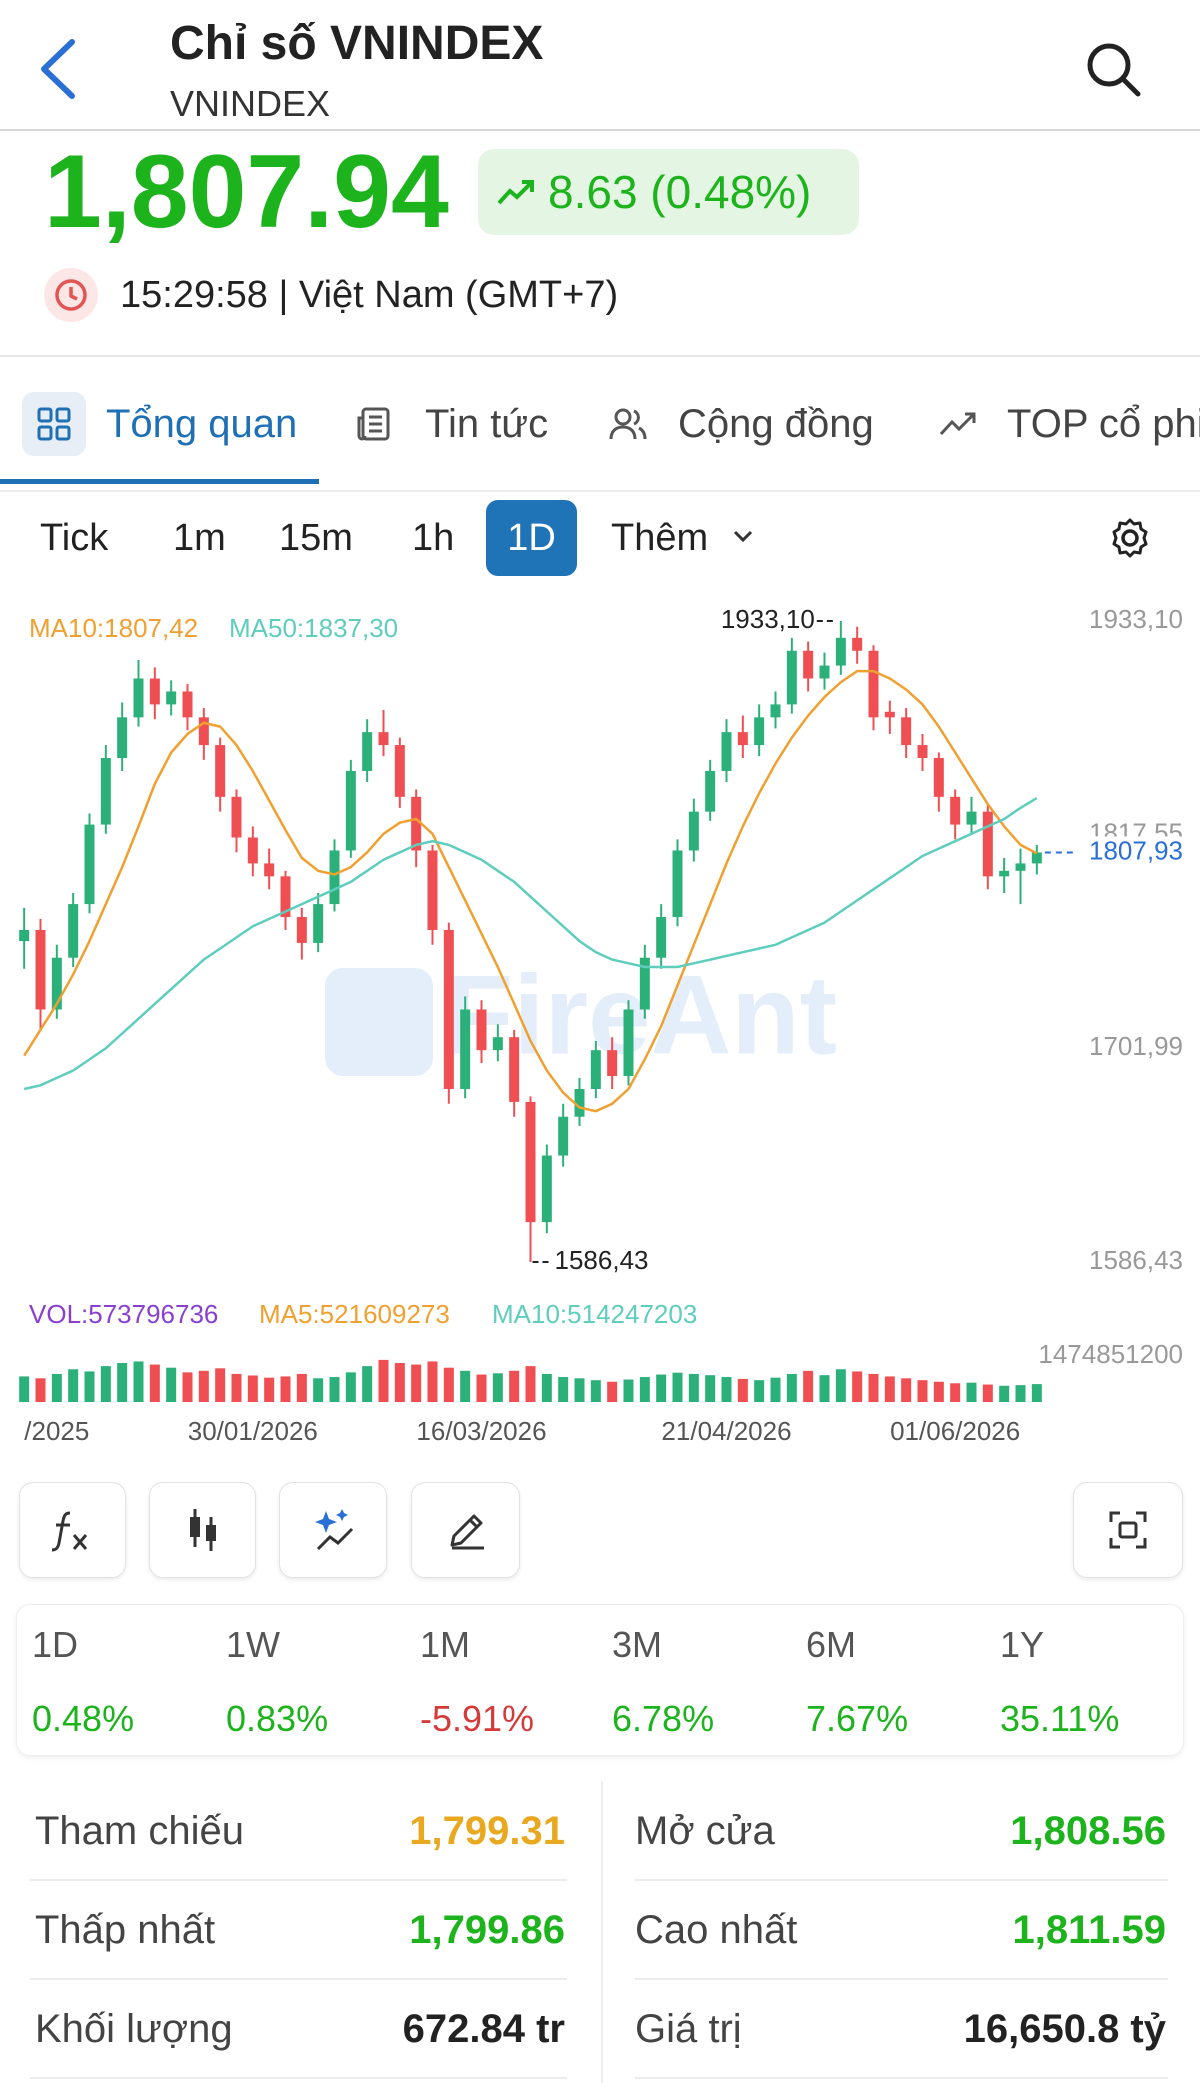 This screenshot has width=1200, height=2083. I want to click on candle-icon, so click(203, 1530).